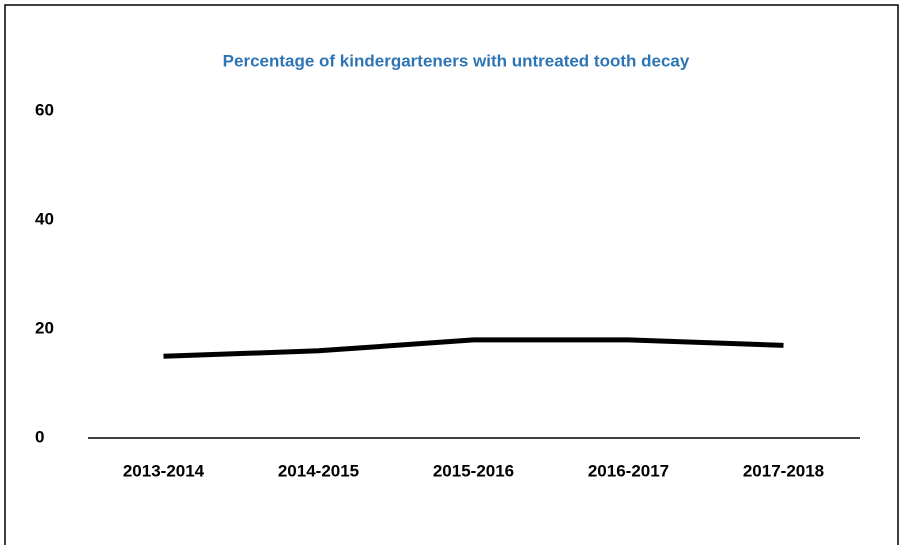 This screenshot has height=545, width=904. What do you see at coordinates (39, 436) in the screenshot?
I see `y-tick-label: 0` at bounding box center [39, 436].